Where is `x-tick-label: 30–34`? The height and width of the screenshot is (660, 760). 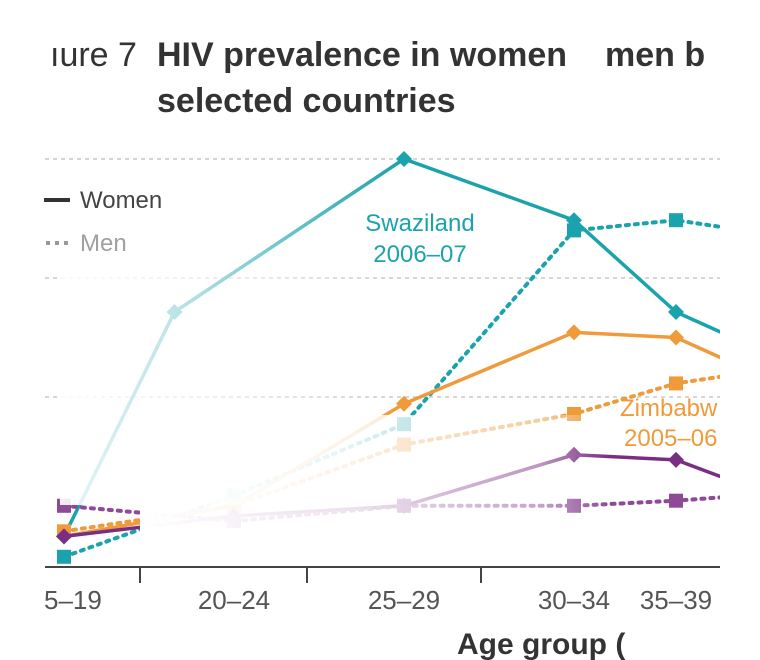
x-tick-label: 30–34 is located at coordinates (574, 600).